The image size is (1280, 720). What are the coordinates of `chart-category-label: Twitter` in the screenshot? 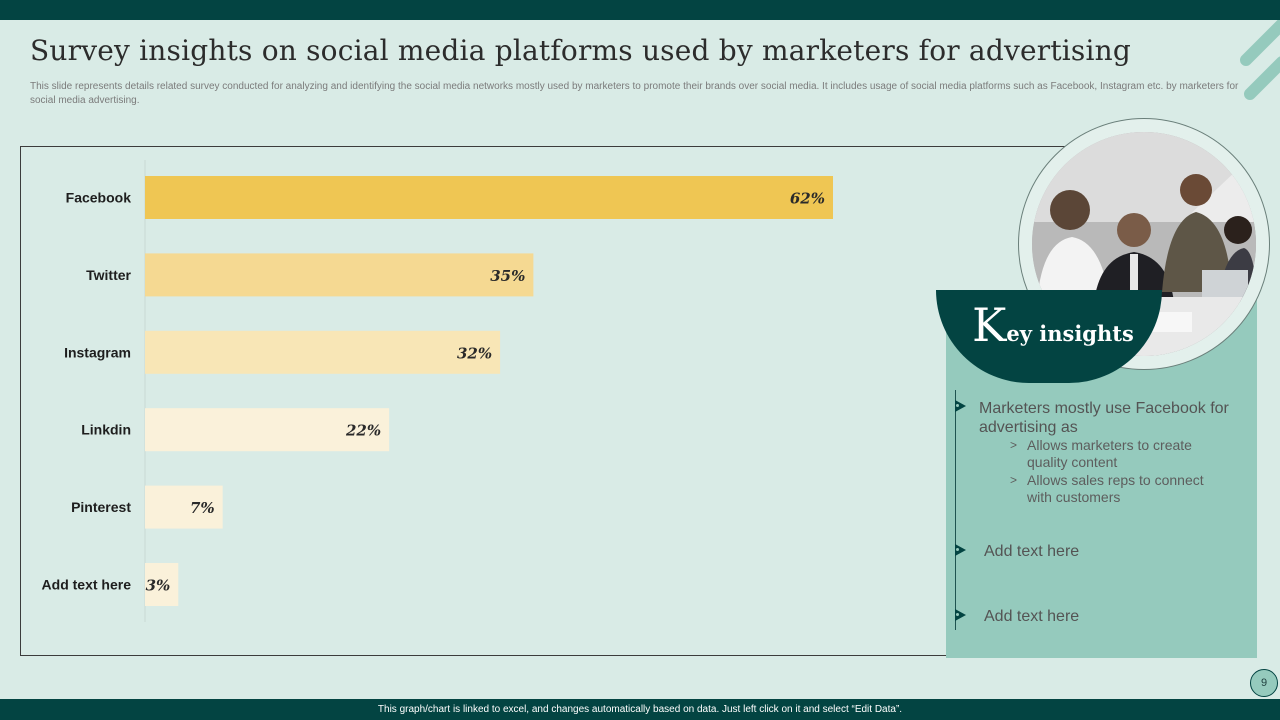 It's located at (108, 275).